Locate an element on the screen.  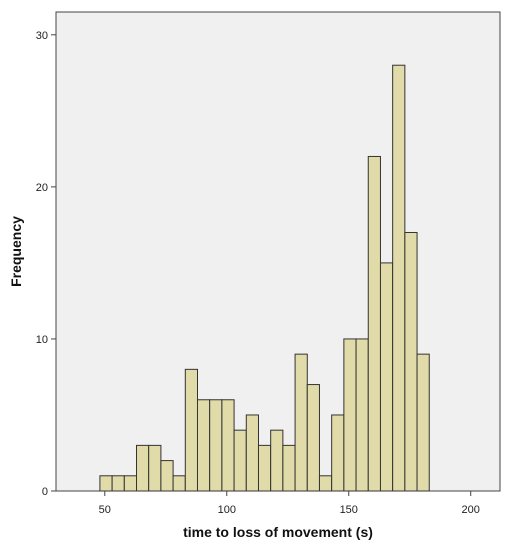
x-axis-title: time to loss of movement (s) is located at coordinates (278, 532).